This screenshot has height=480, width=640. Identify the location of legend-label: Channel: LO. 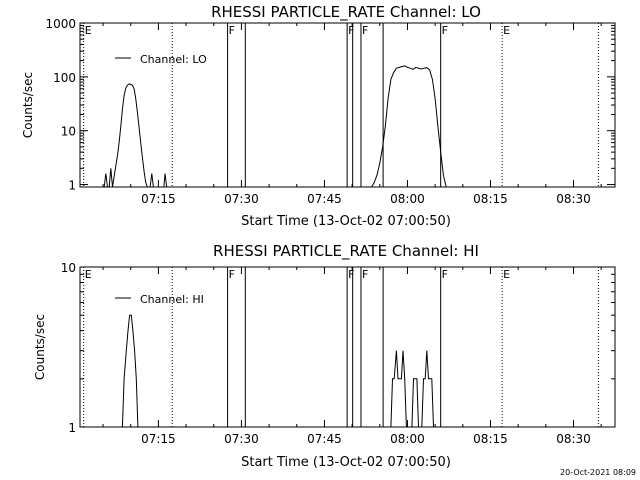
(173, 59).